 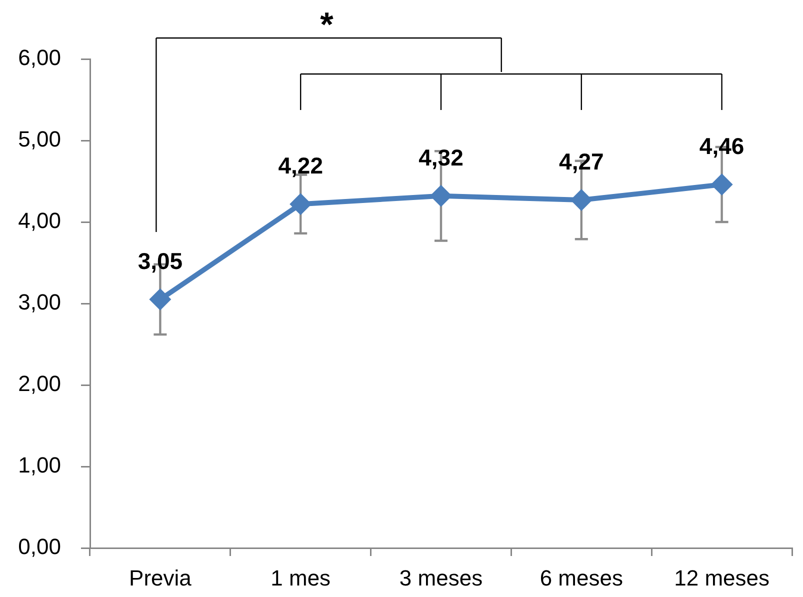 I want to click on x-tick-label: 1 mes, so click(x=300, y=577).